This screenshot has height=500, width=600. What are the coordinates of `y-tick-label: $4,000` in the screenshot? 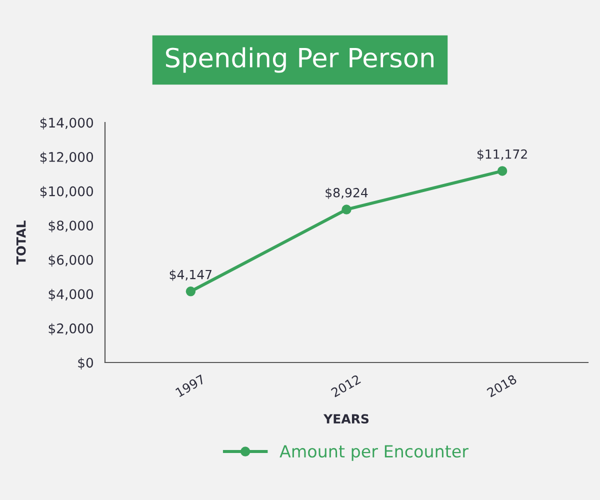 It's located at (71, 294).